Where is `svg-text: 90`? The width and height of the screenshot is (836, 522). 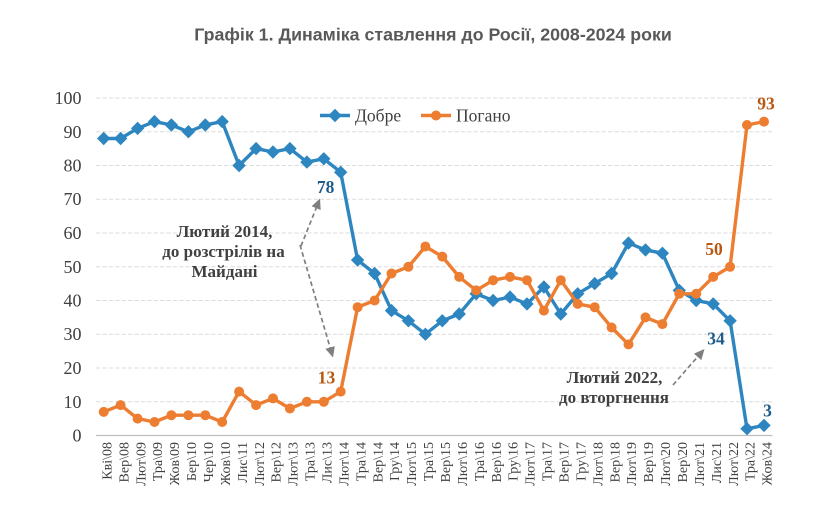 svg-text: 90 is located at coordinates (73, 132).